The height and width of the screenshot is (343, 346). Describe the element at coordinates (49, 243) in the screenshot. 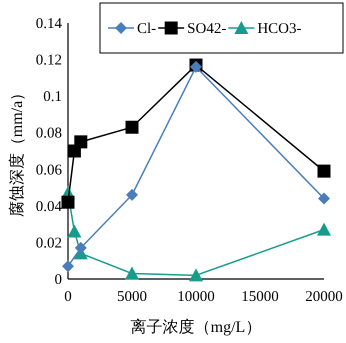

I see `y-tick-label: 0.02` at that location.